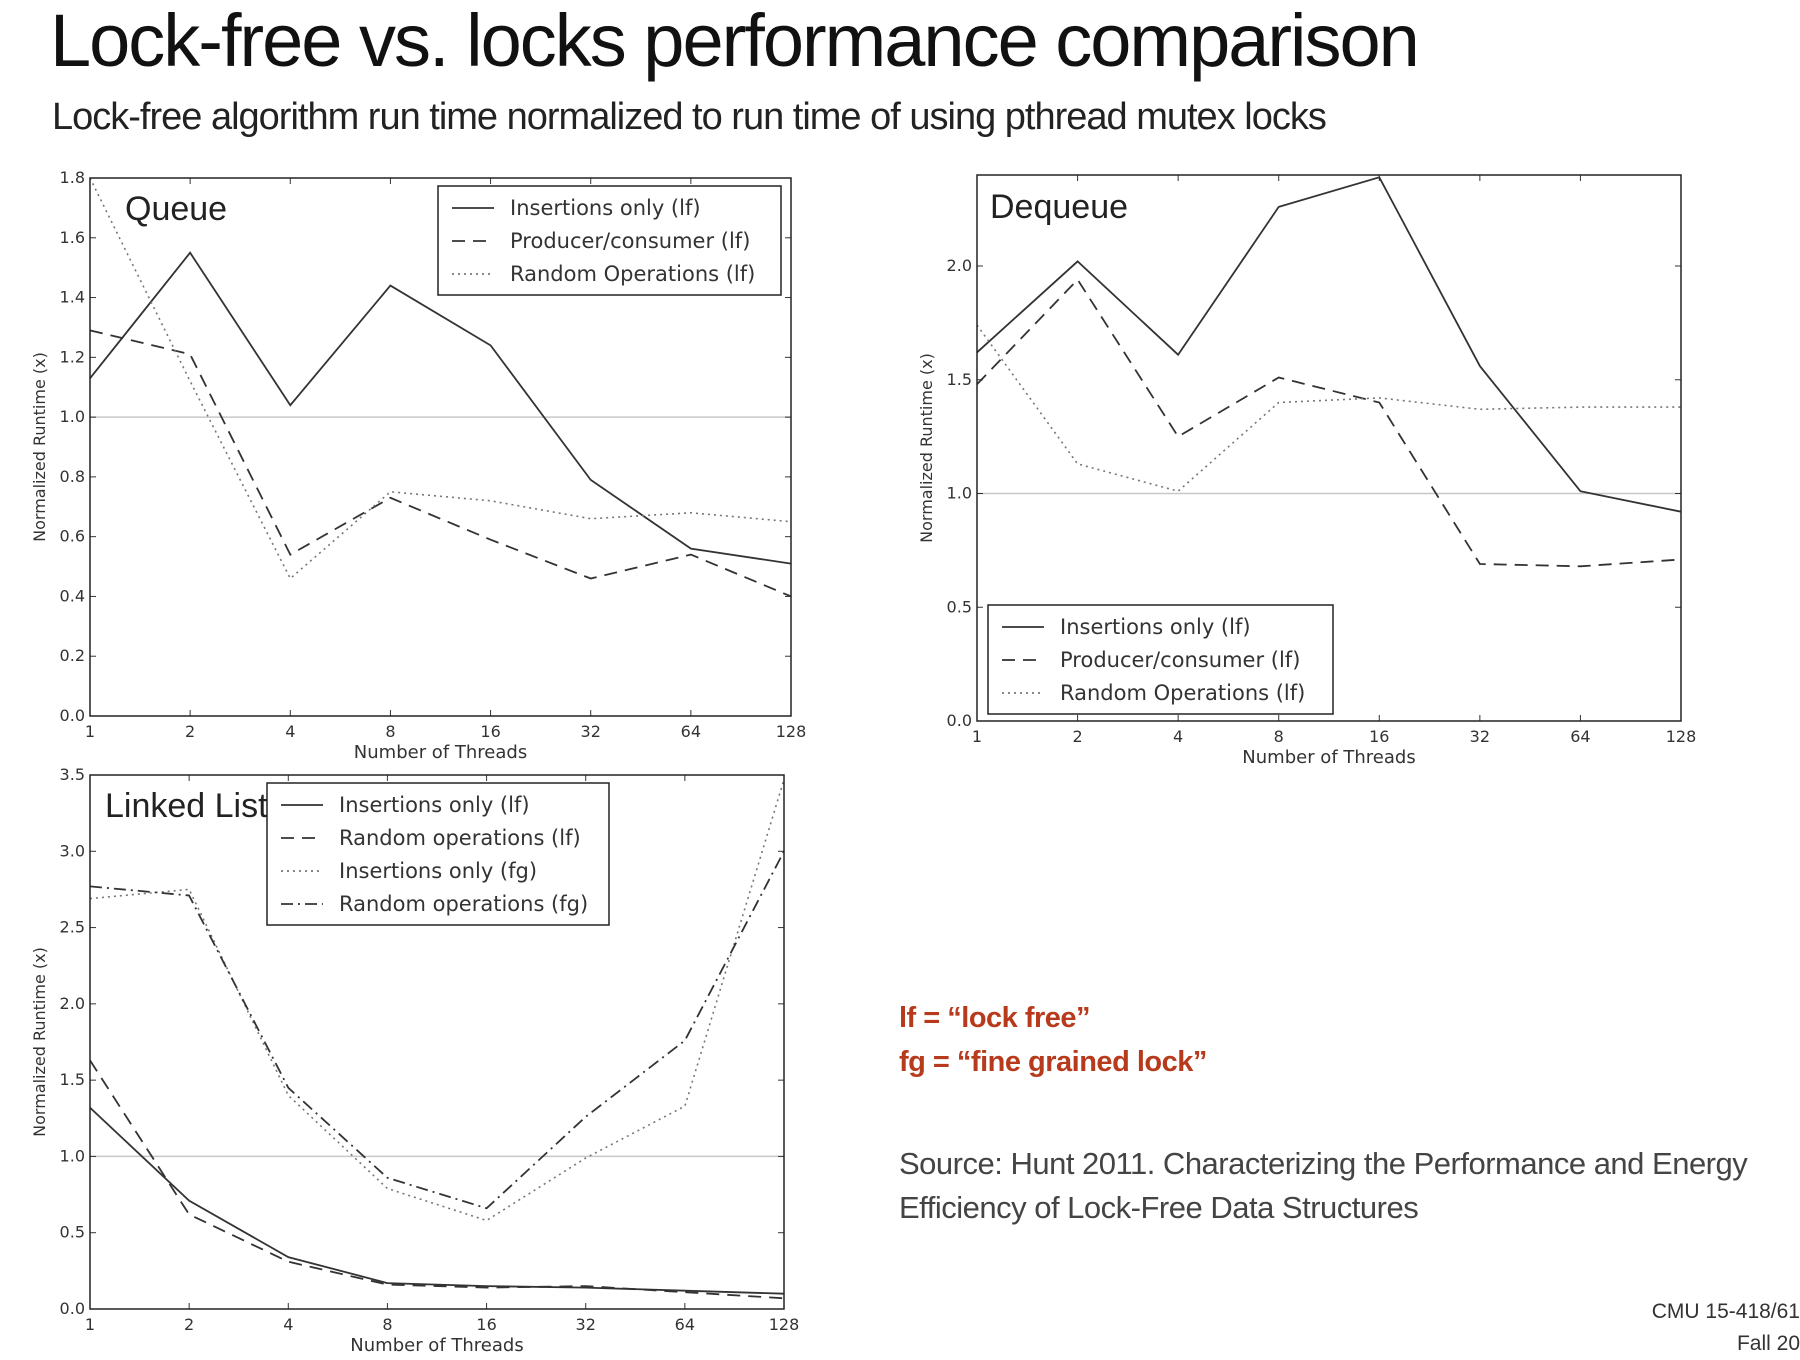 The image size is (1800, 1360). What do you see at coordinates (1059, 207) in the screenshot?
I see `chart-title: Dequeue` at bounding box center [1059, 207].